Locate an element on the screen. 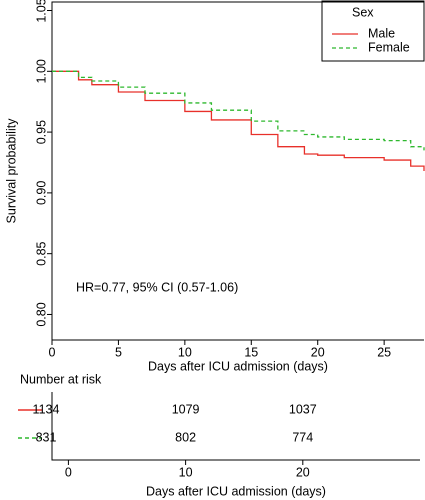  x-tick-label: 20 is located at coordinates (318, 352).